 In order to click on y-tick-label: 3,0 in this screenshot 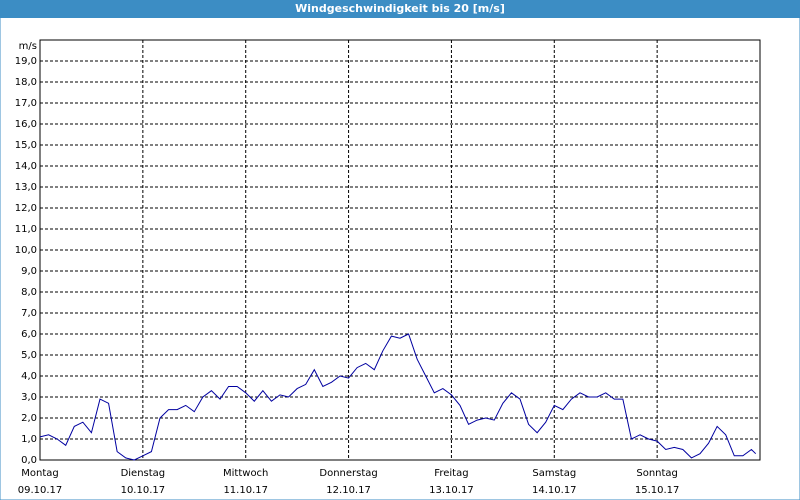, I will do `click(29, 397)`.